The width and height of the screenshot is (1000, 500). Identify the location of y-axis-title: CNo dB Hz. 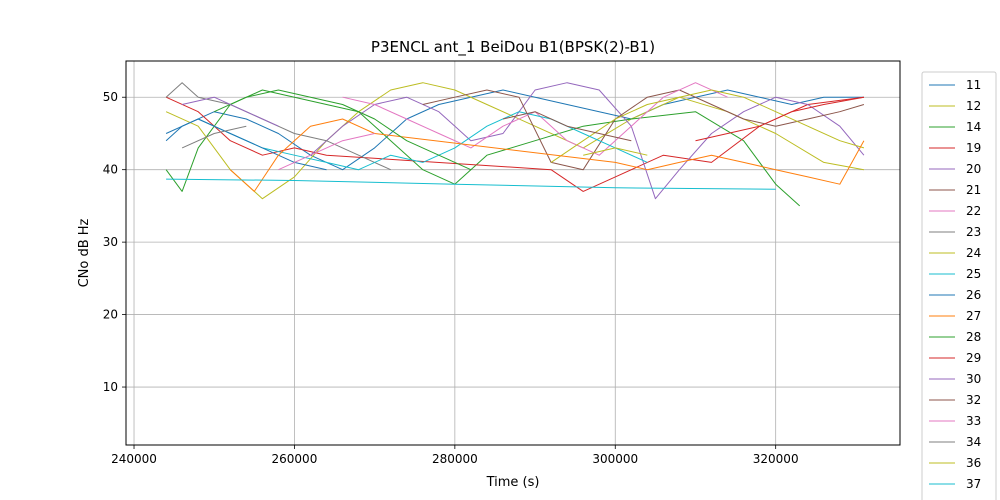
(84, 252).